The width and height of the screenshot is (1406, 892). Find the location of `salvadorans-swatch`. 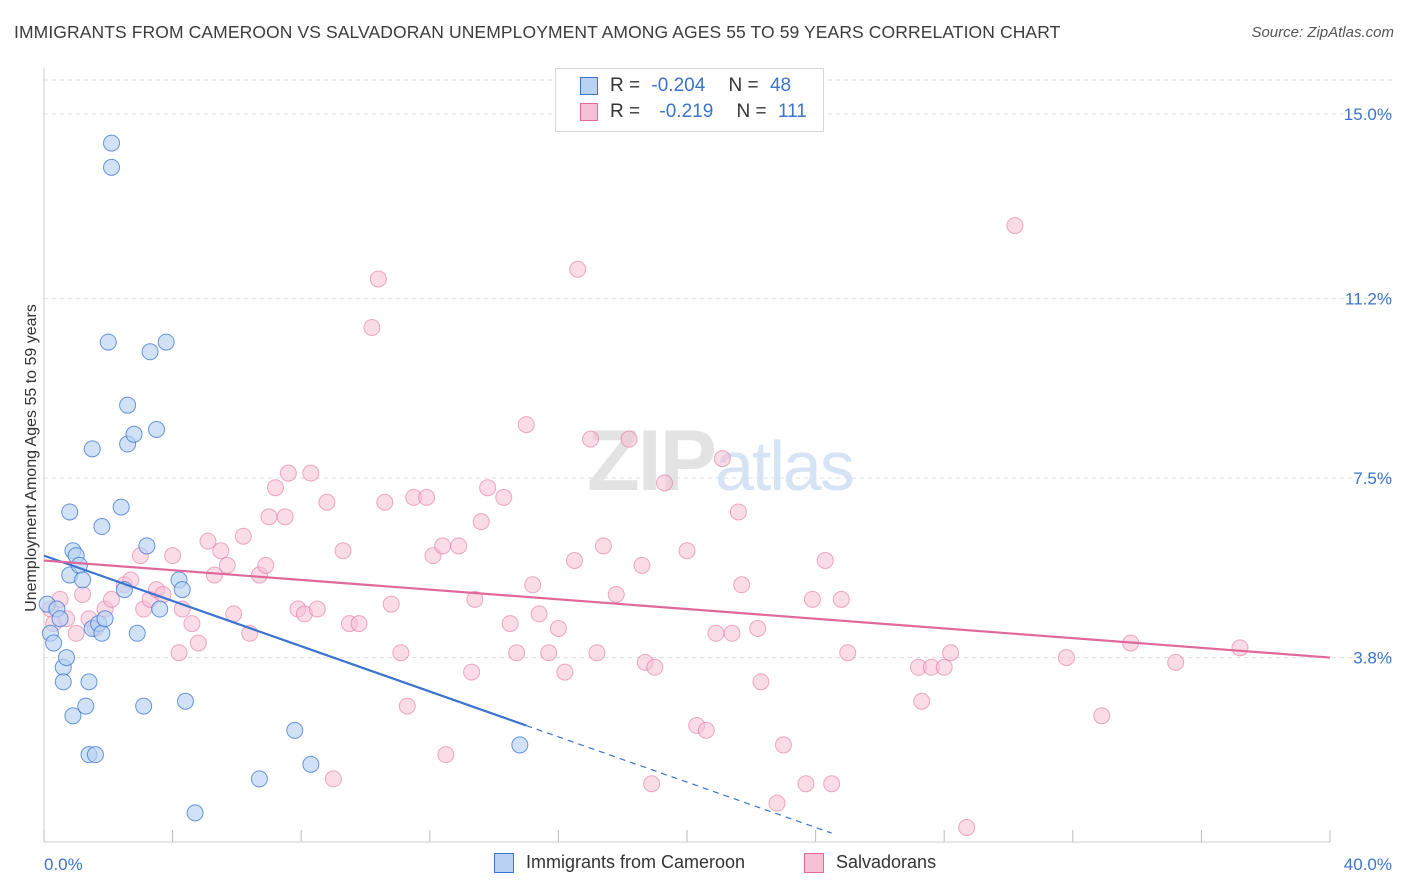

salvadorans-swatch is located at coordinates (589, 112).